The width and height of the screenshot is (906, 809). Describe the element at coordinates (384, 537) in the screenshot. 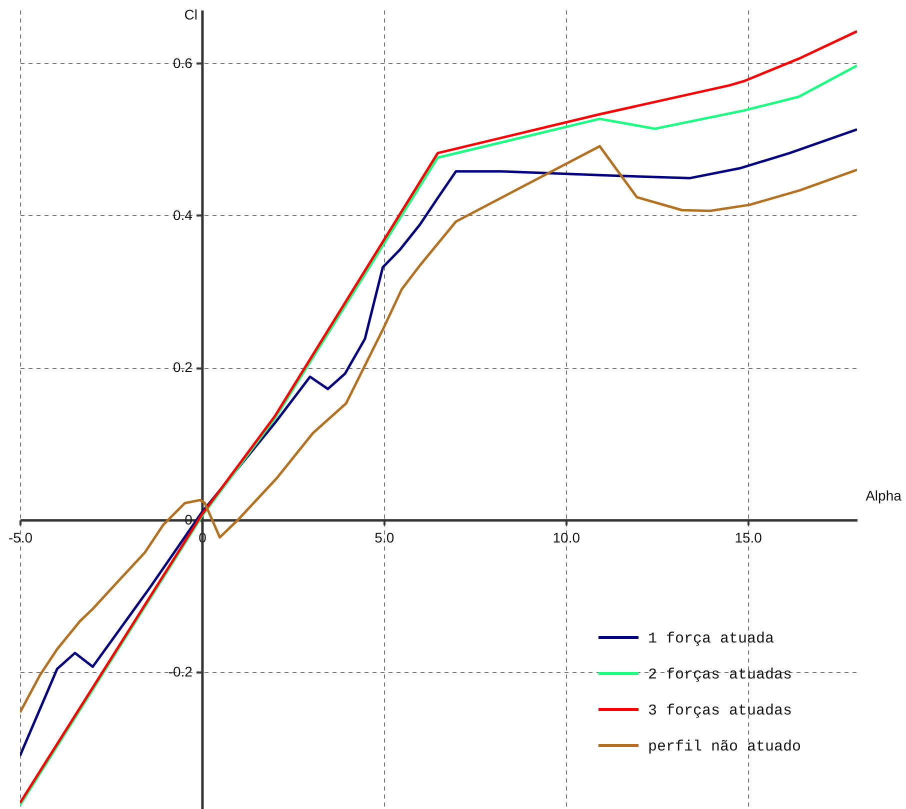

I see `x-tick-label: 5.0` at that location.